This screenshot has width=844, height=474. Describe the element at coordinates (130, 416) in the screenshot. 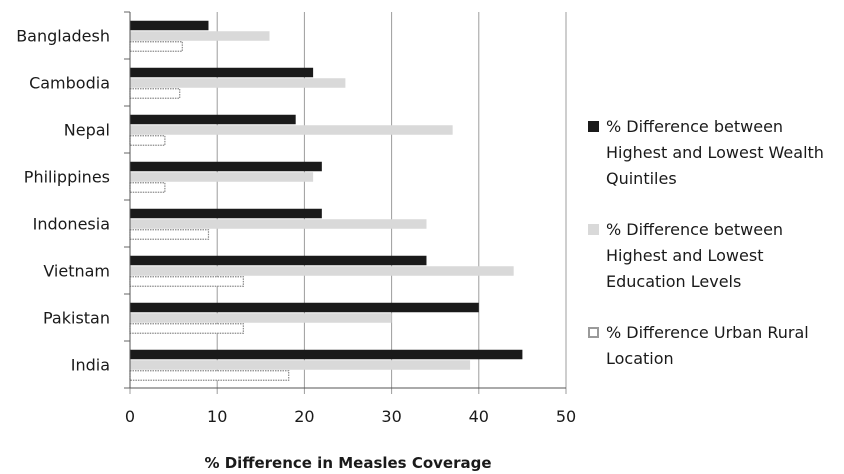

I see `x-tick-label-0: 0` at that location.